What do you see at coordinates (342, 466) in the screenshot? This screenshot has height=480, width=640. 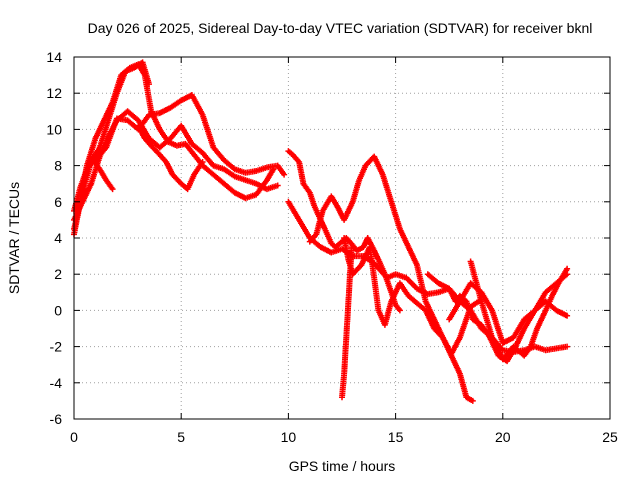 I see `x-axis-label: GPS time / hours` at bounding box center [342, 466].